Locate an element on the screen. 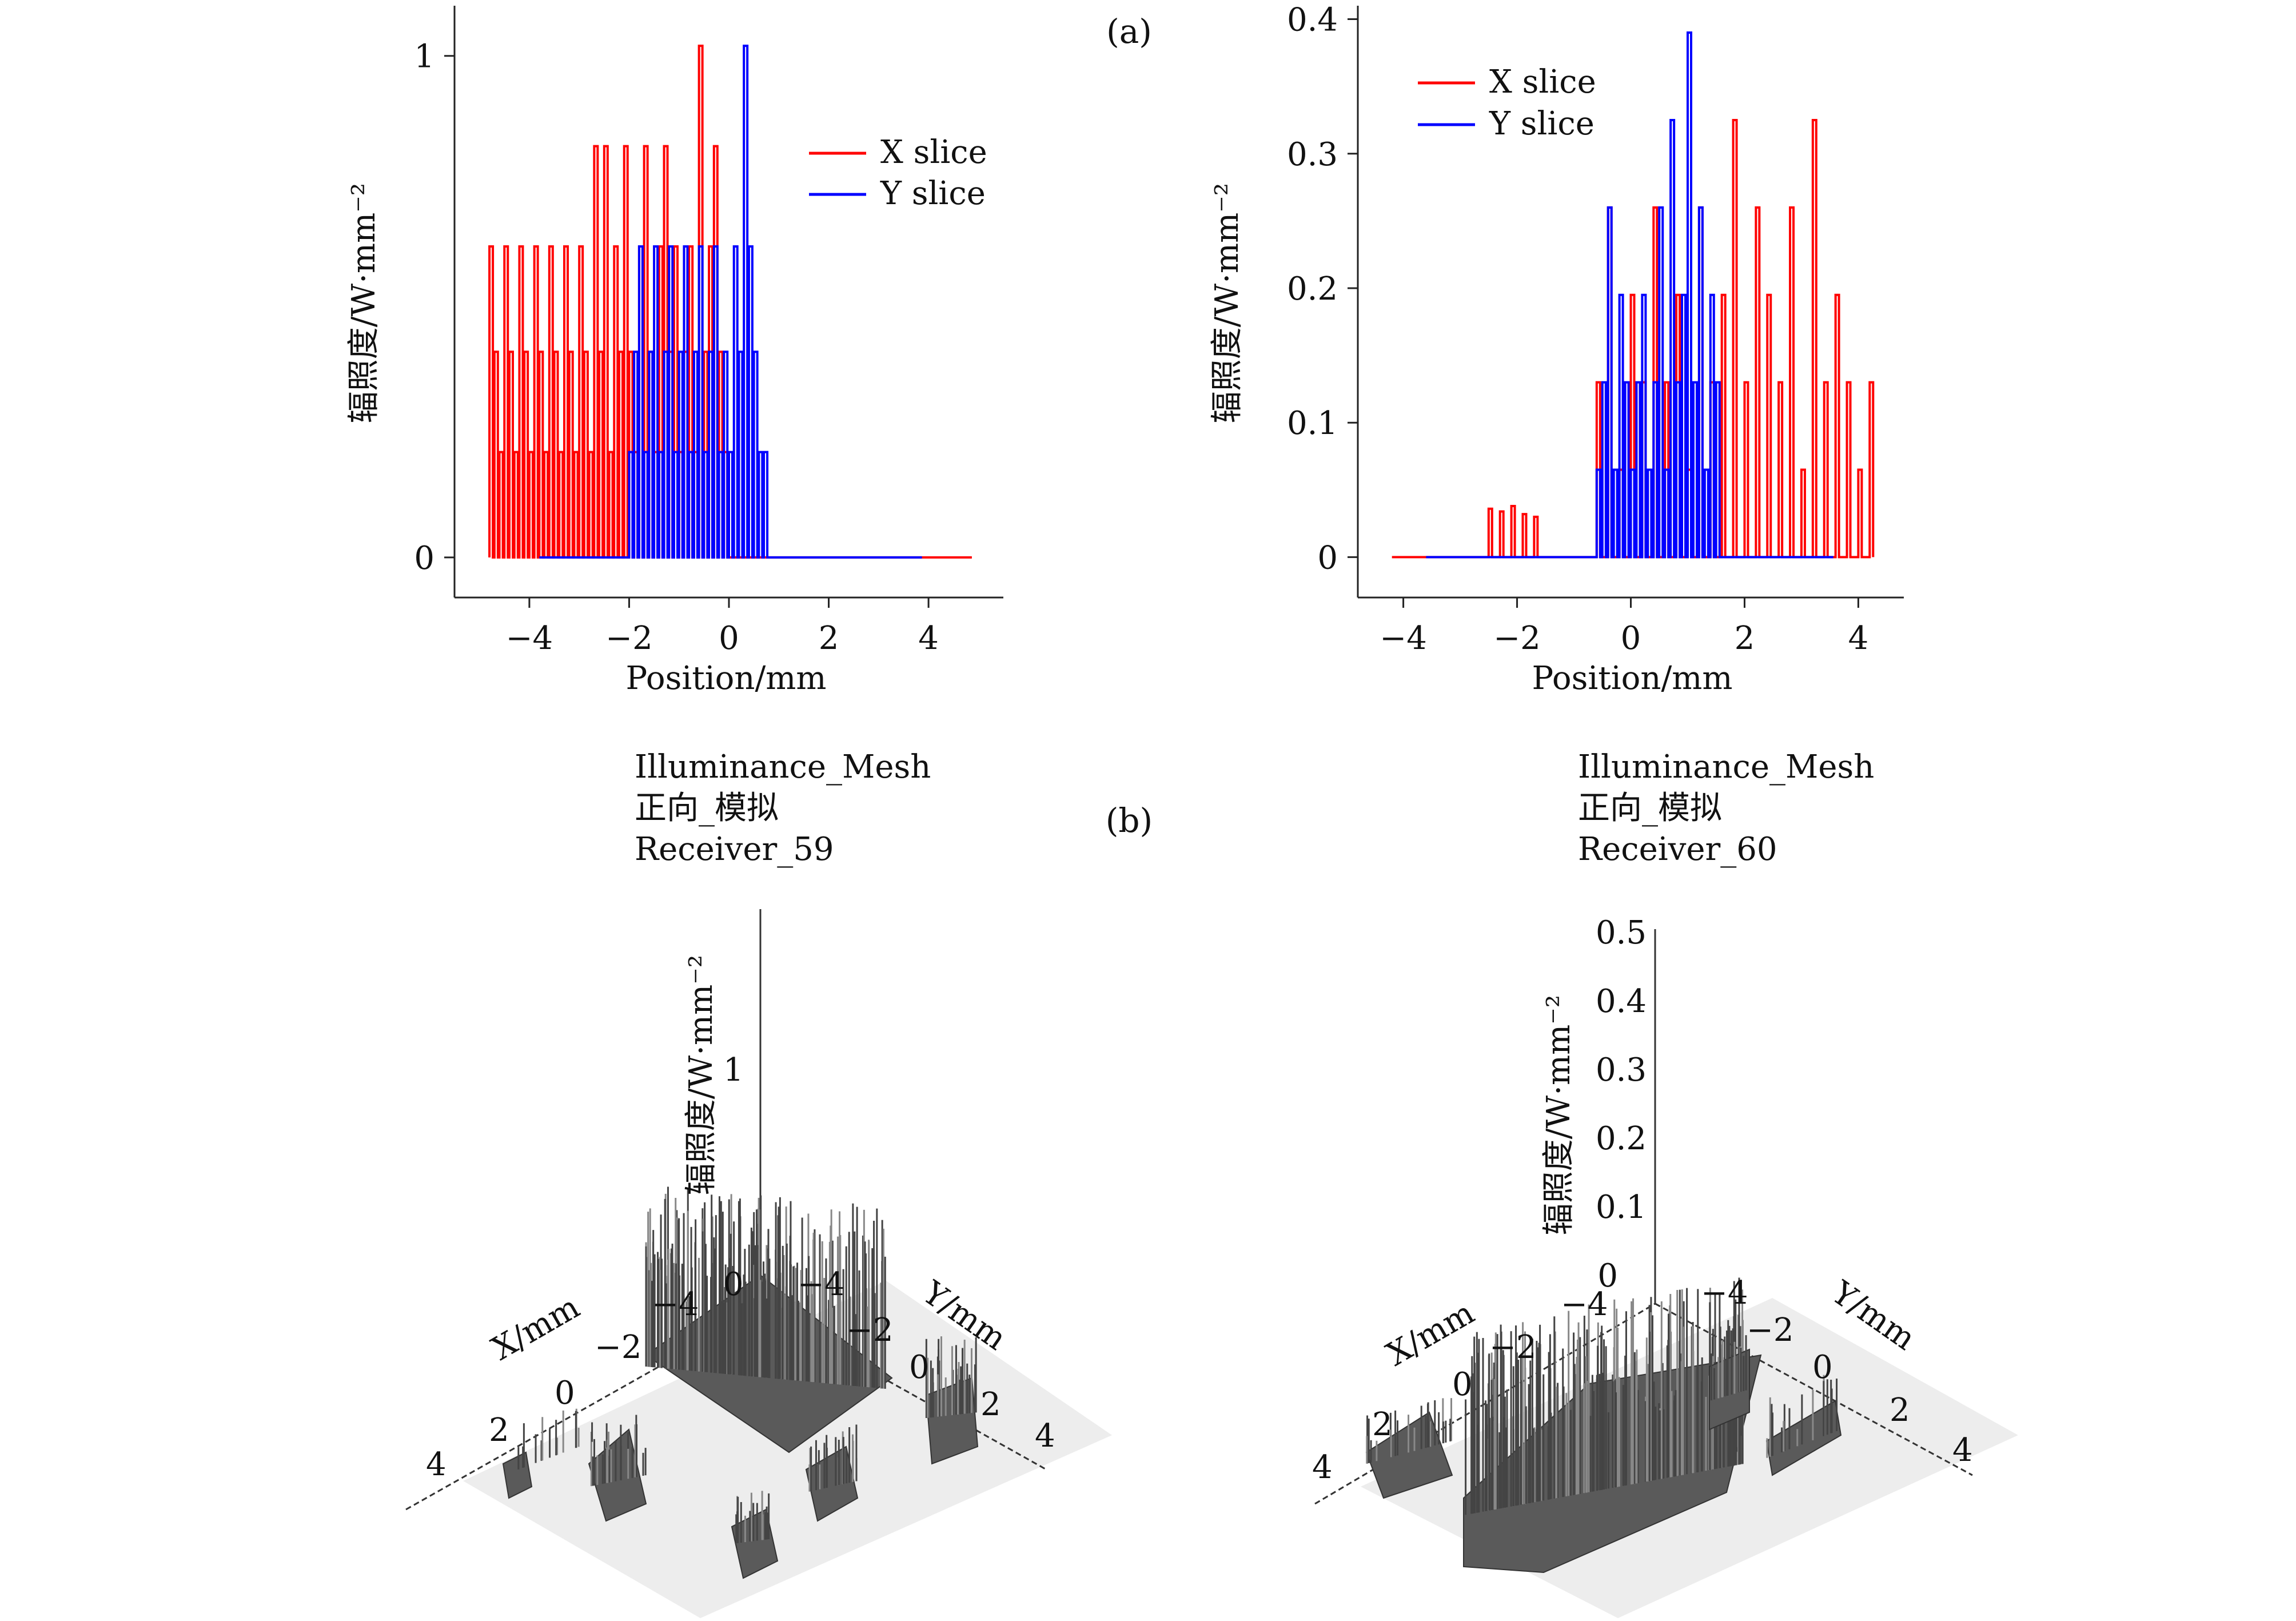 The height and width of the screenshot is (1621, 2296). plot-title-line-3: Receiver_60 is located at coordinates (1678, 849).